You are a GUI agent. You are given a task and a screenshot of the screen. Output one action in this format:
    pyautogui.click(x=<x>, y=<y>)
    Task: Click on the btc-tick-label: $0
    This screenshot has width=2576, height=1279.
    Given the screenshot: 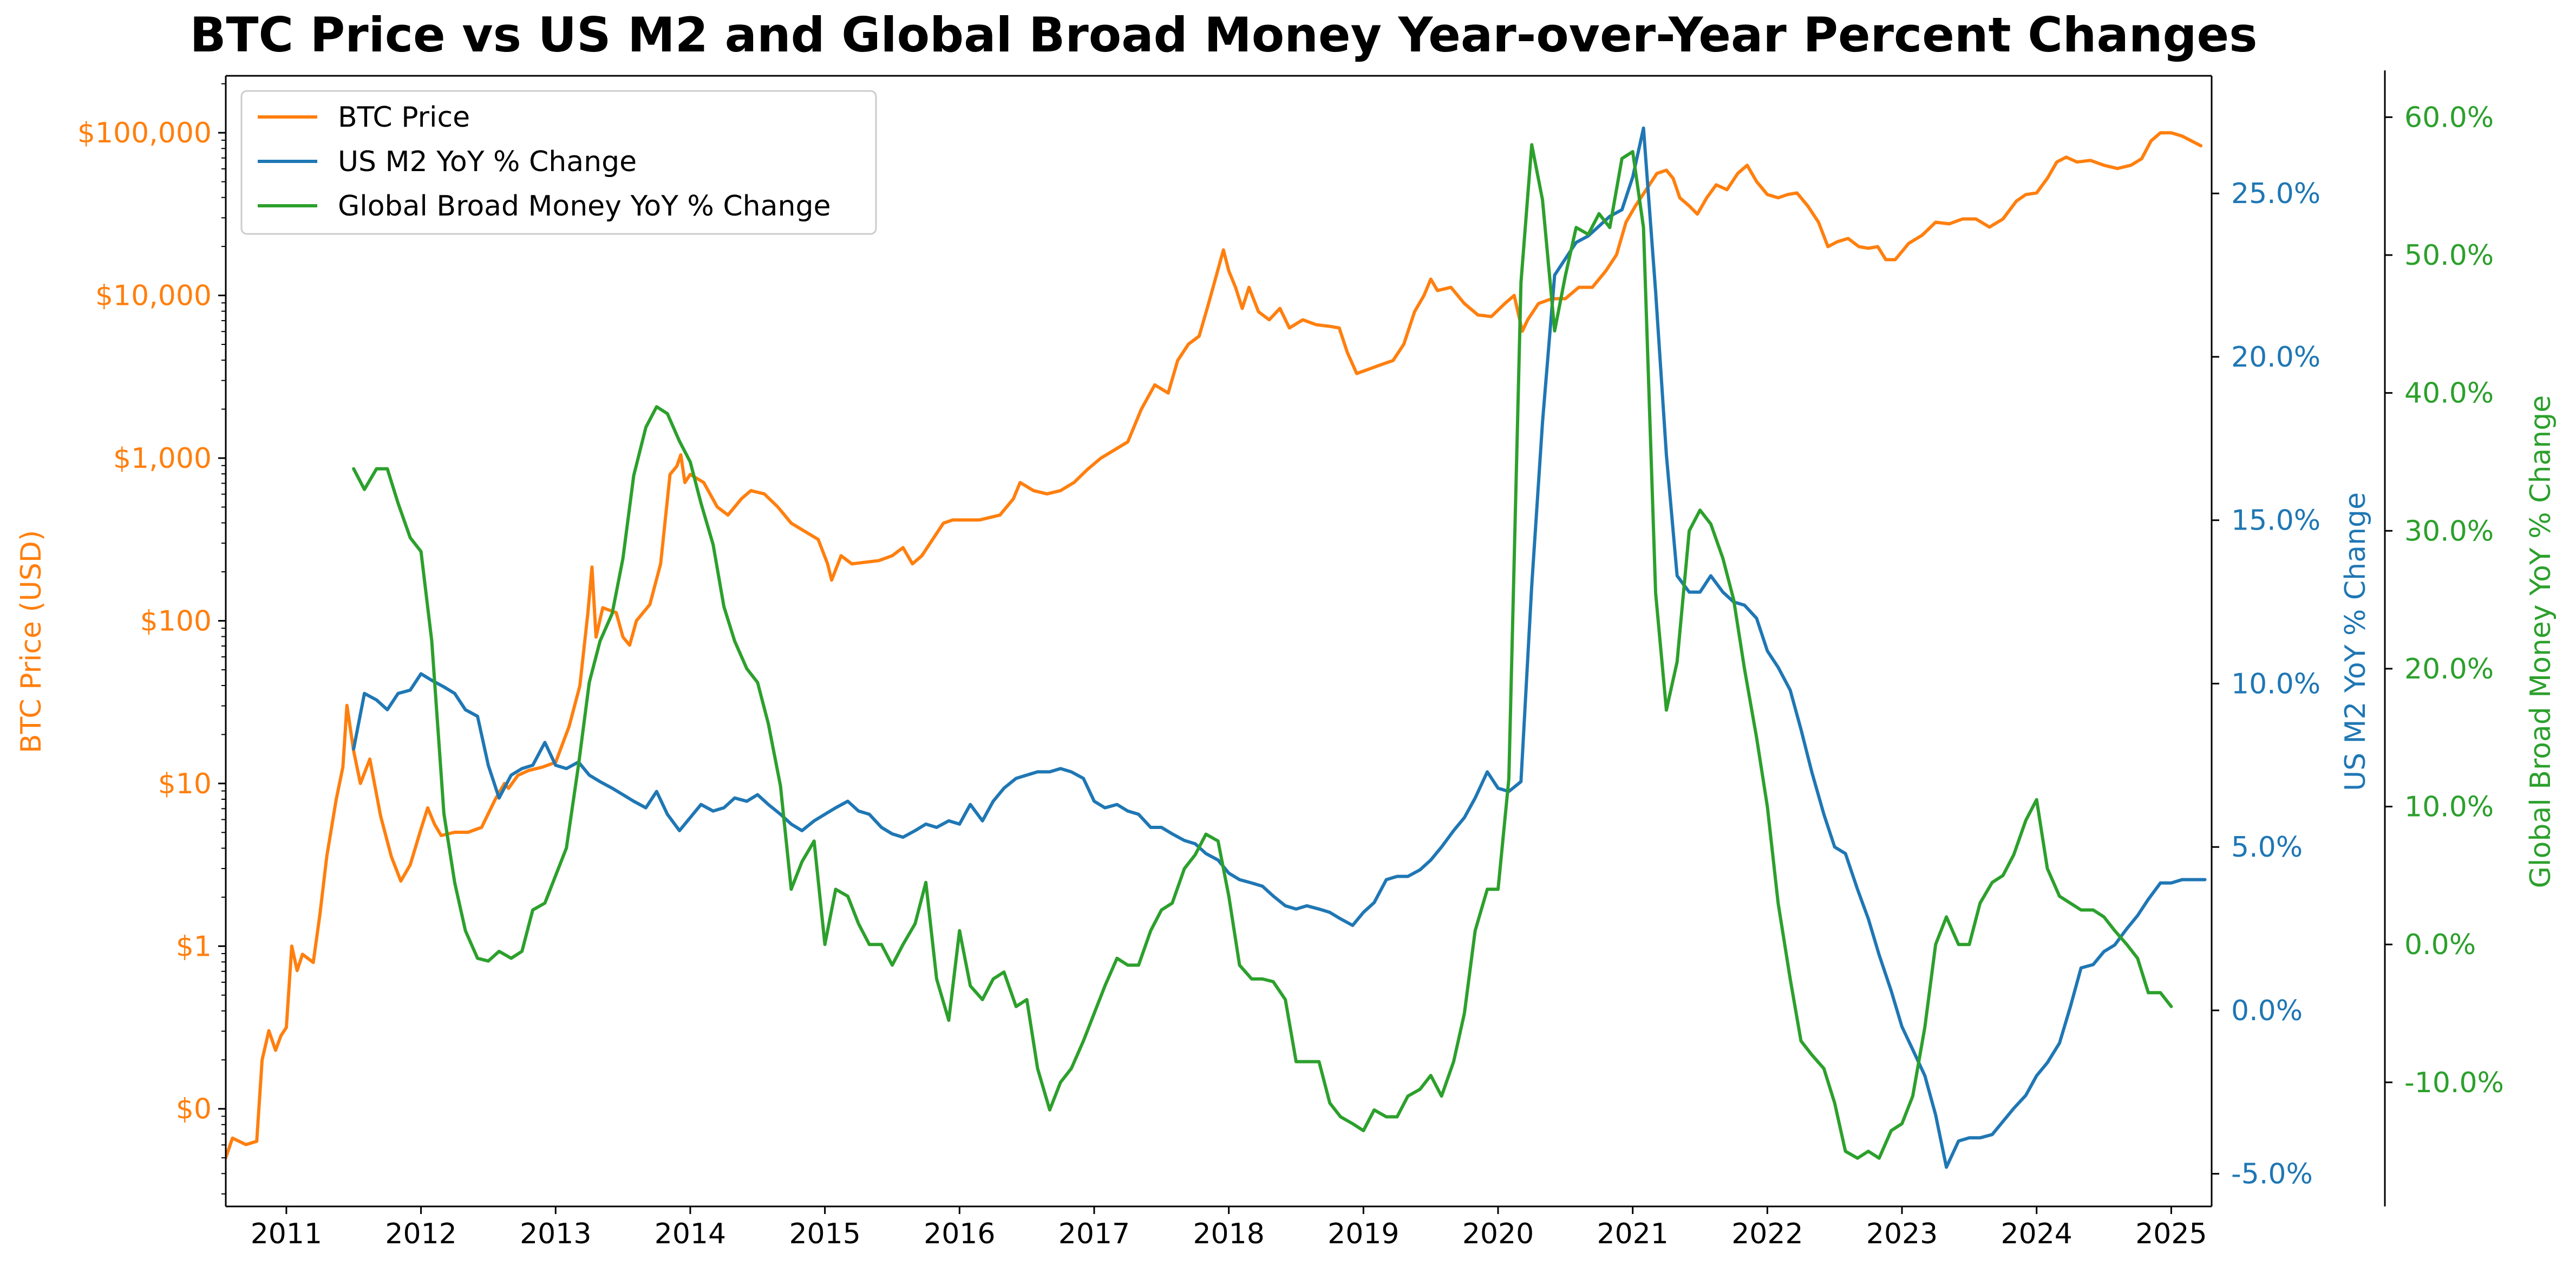 What is the action you would take?
    pyautogui.click(x=194, y=1110)
    